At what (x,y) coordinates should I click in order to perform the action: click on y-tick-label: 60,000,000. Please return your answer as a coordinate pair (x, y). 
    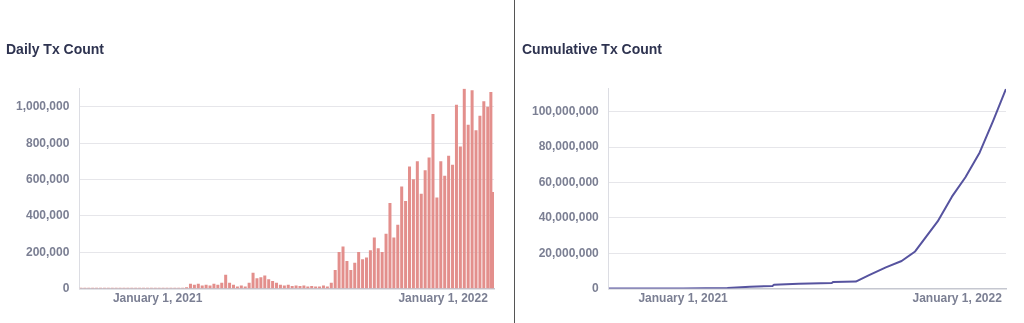
    Looking at the image, I should click on (569, 181).